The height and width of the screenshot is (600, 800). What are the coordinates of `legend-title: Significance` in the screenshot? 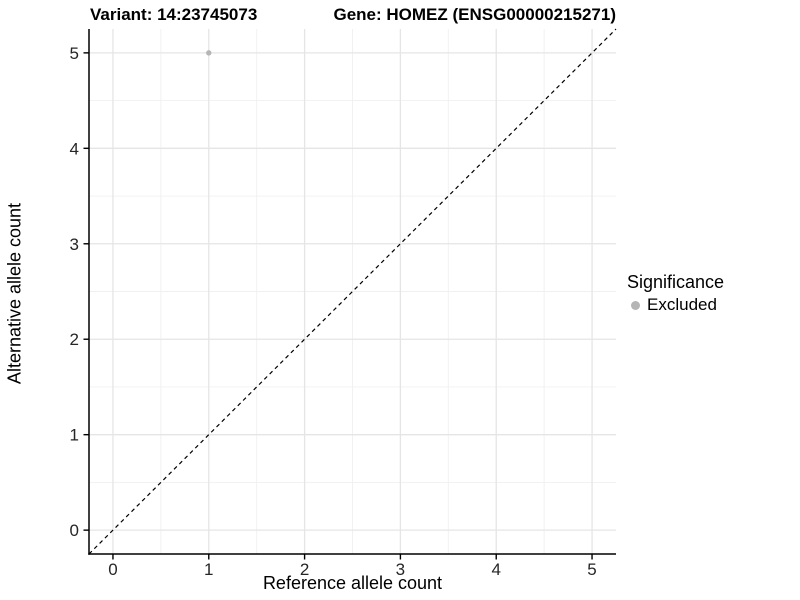 It's located at (676, 282).